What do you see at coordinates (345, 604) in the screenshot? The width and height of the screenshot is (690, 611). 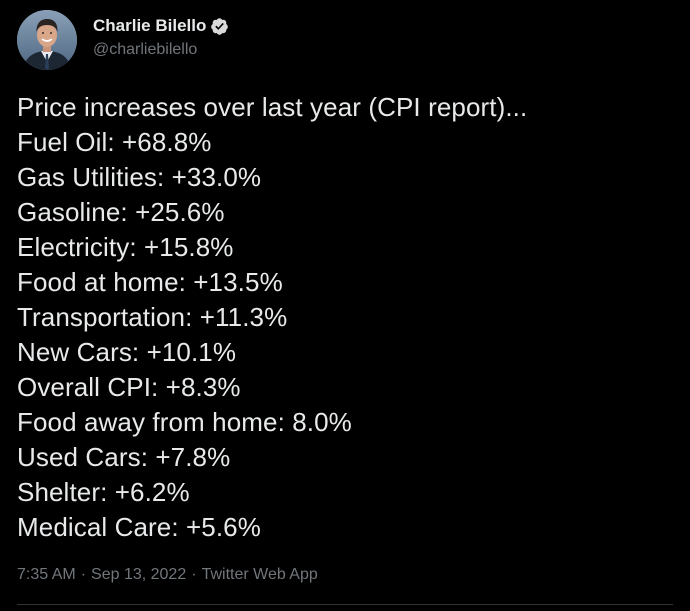 I see `bottom-divider` at bounding box center [345, 604].